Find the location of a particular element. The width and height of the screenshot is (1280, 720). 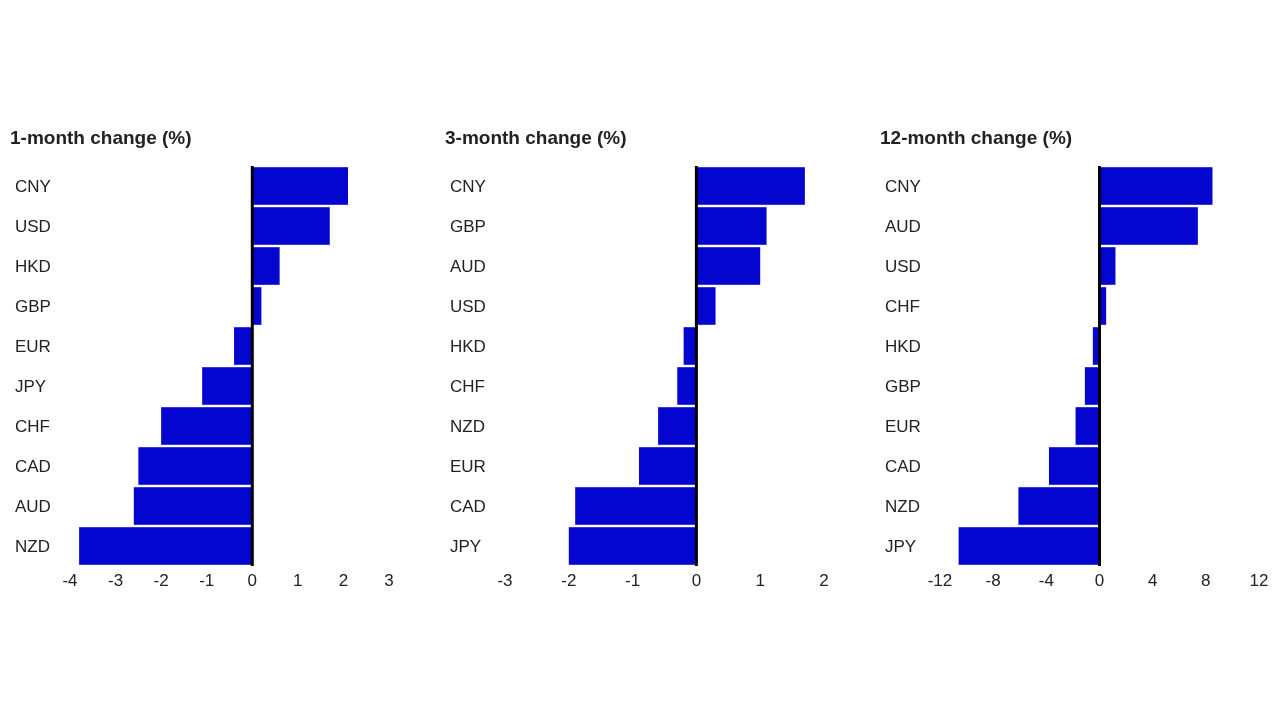

x-tick-label: -8 is located at coordinates (993, 580).